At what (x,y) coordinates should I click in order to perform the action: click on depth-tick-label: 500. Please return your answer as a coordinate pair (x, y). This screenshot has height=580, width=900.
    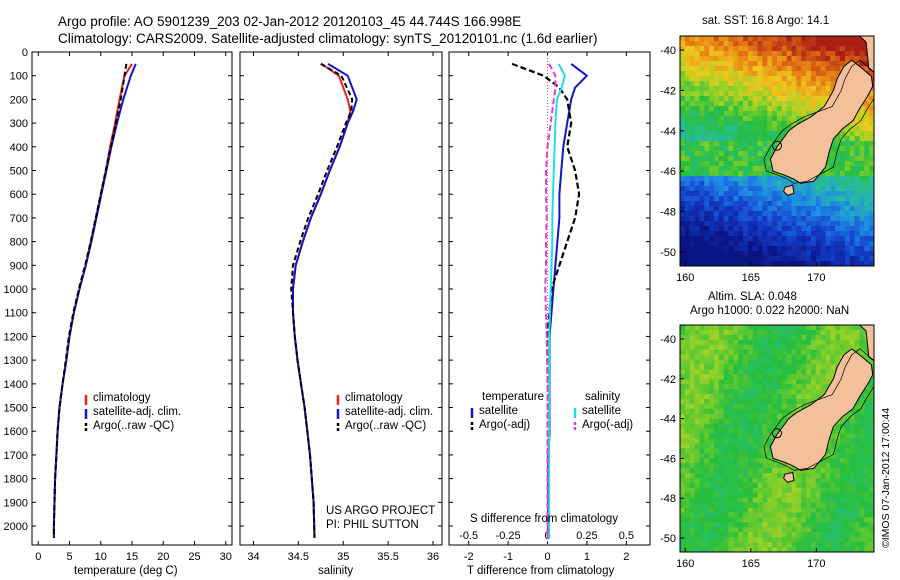
    Looking at the image, I should click on (19, 172).